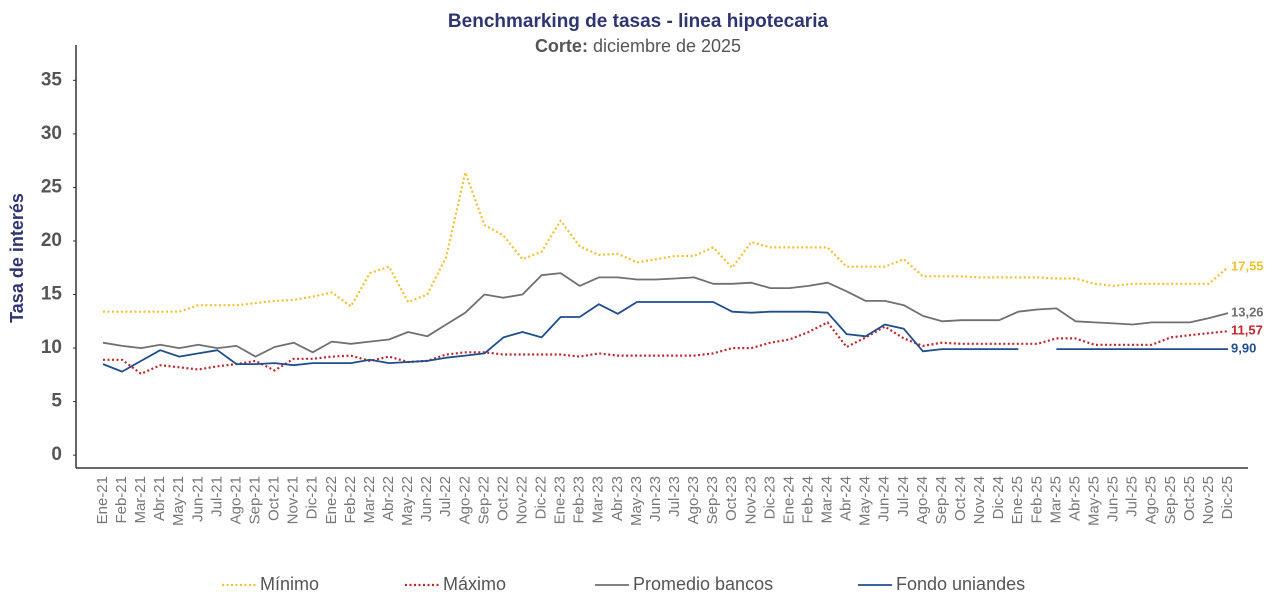 This screenshot has height=594, width=1266. I want to click on x-tick-label: Jun-23, so click(655, 499).